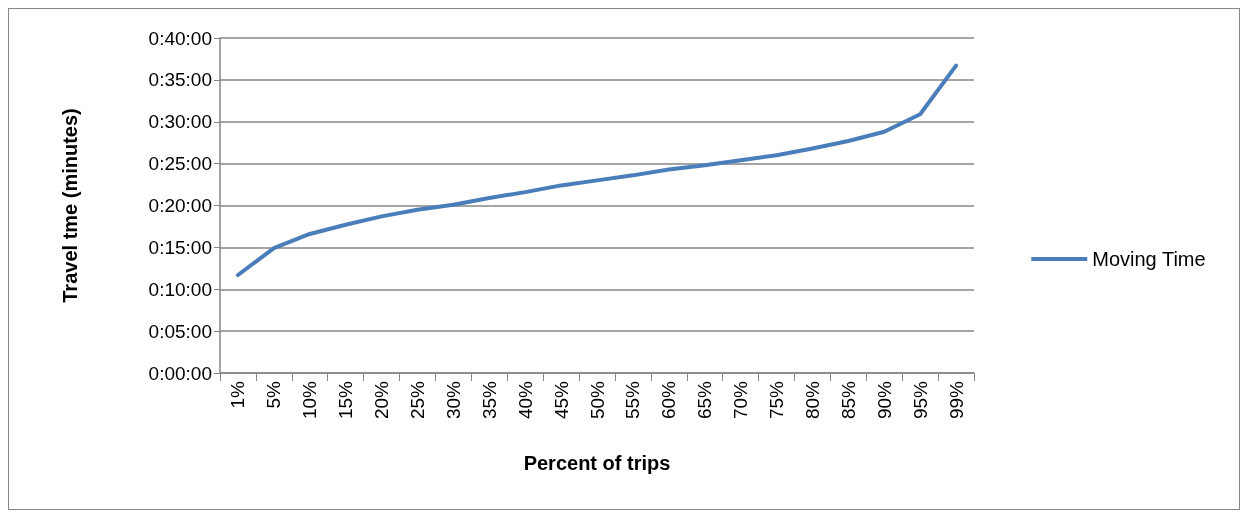  I want to click on x-tick-label: 5%, so click(274, 394).